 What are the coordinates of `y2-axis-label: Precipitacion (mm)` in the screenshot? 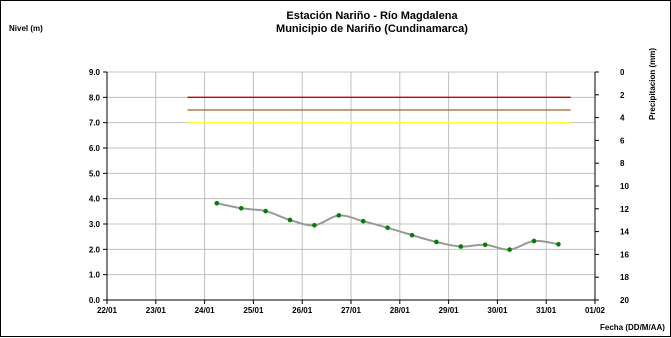 It's located at (652, 84).